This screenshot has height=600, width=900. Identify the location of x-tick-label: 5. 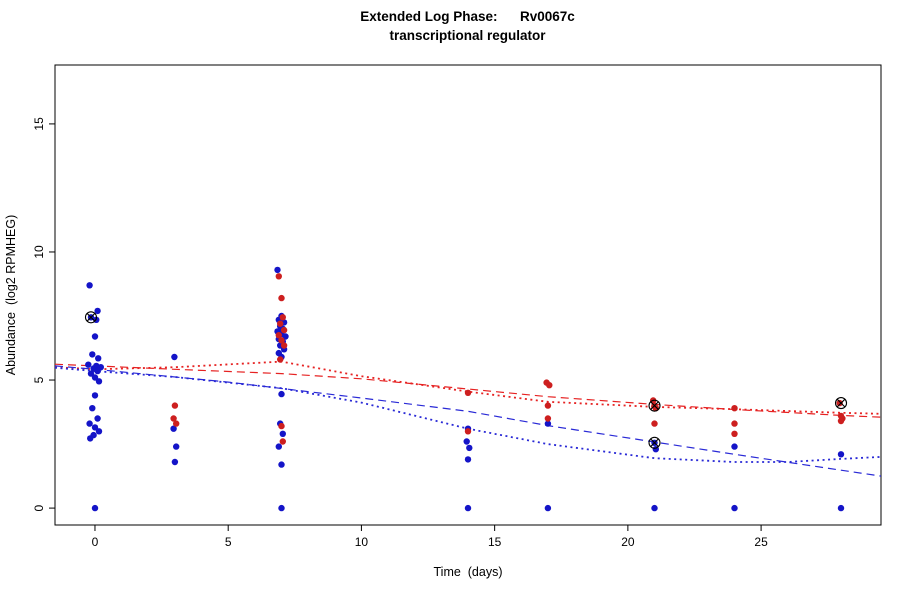
(228, 542).